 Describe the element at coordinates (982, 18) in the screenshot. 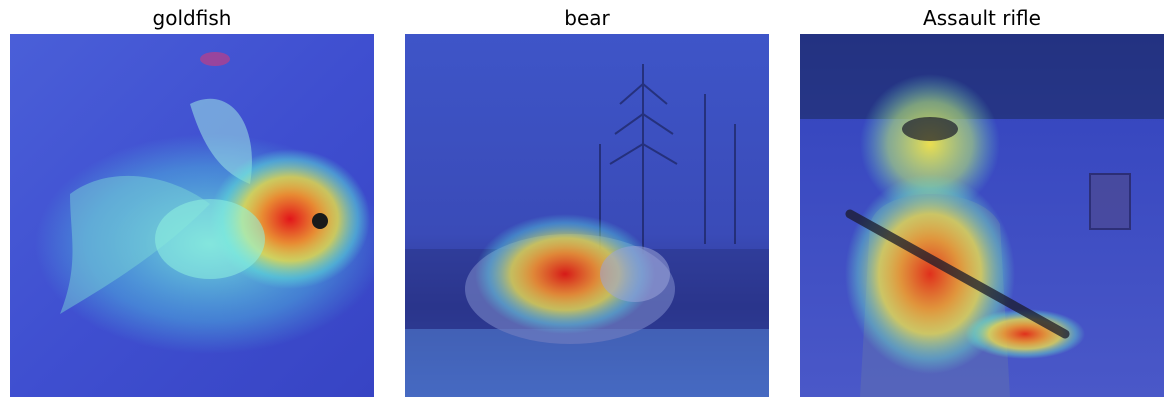

I see `panel-title: Assault rifle` at that location.